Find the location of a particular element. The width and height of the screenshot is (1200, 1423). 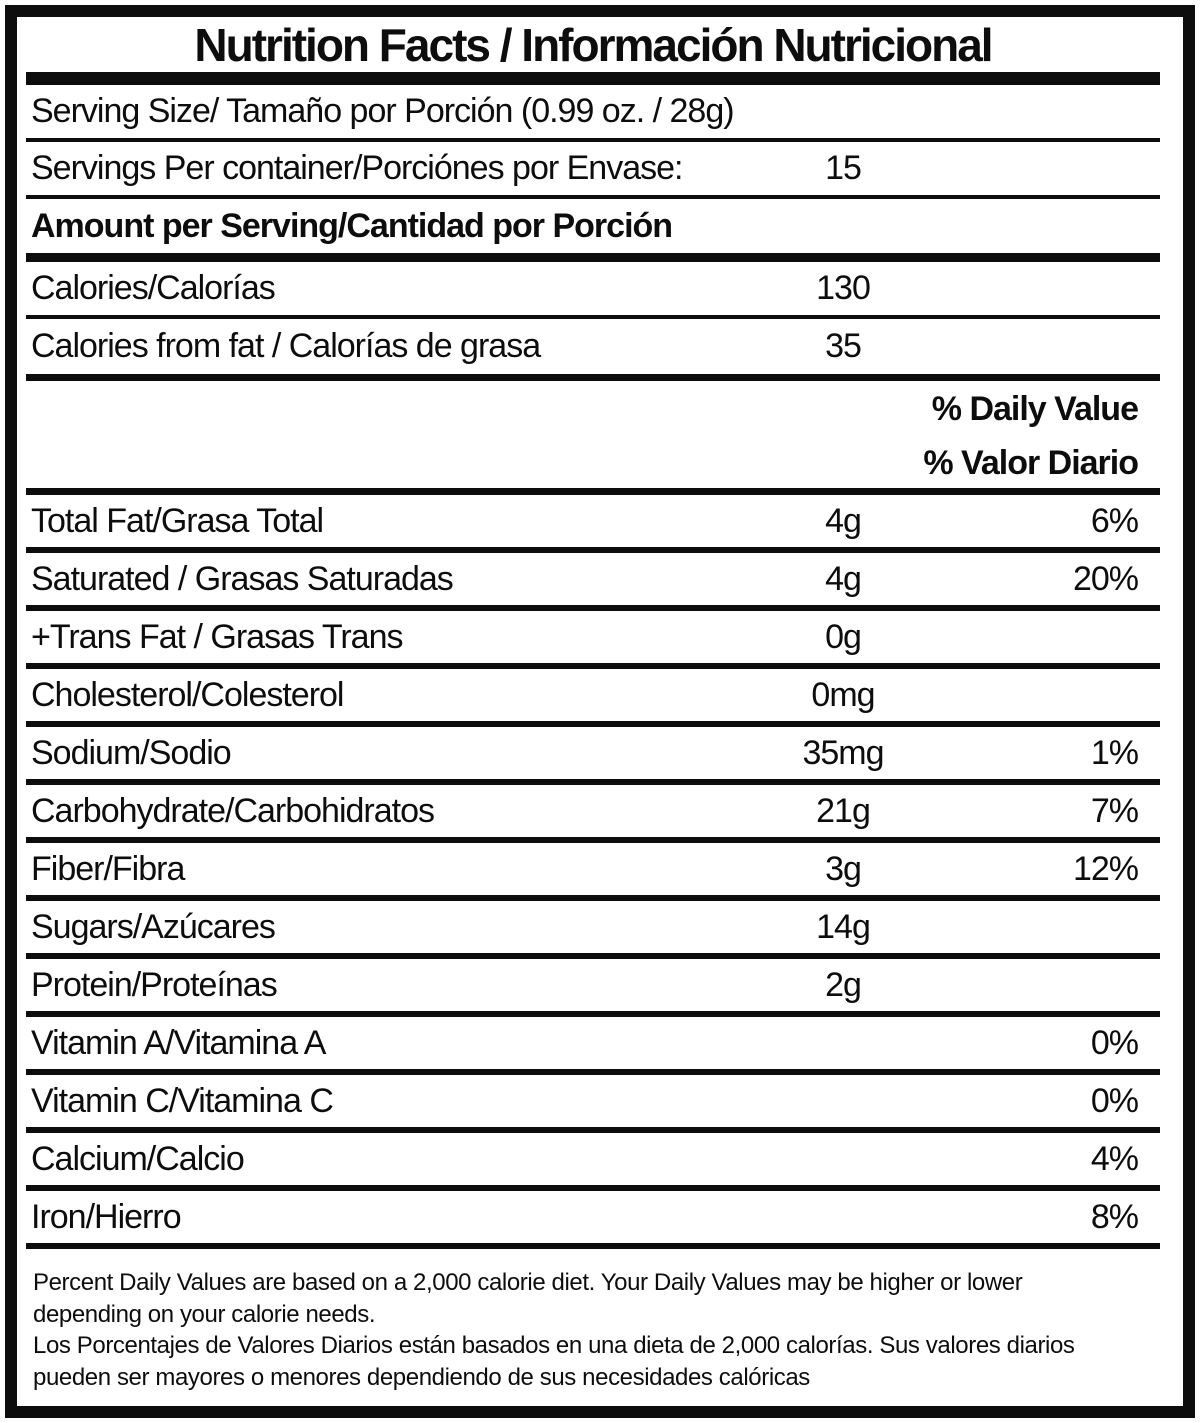

amount-per-serving-row: Amount per Serving/Cantidad por Porción is located at coordinates (593, 230).